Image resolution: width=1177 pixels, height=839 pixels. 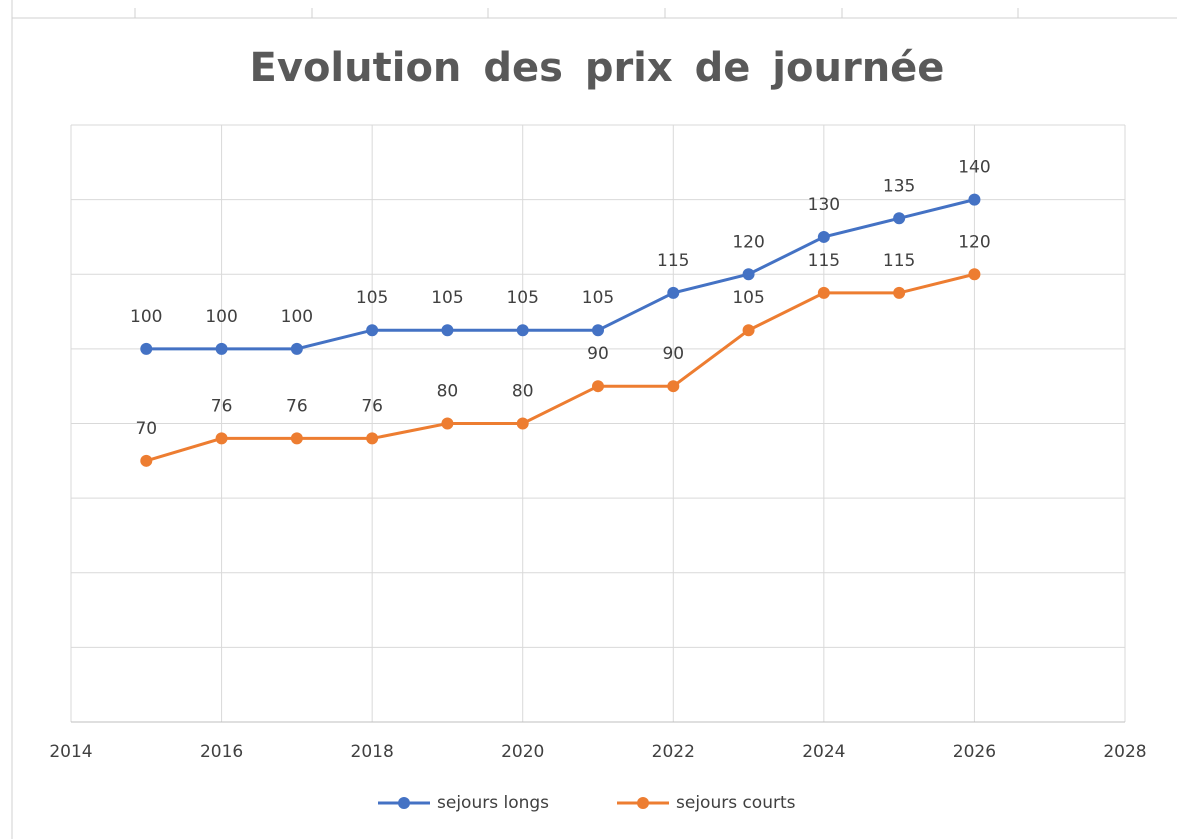 I want to click on x-tick-label: 2024, so click(x=823, y=752).